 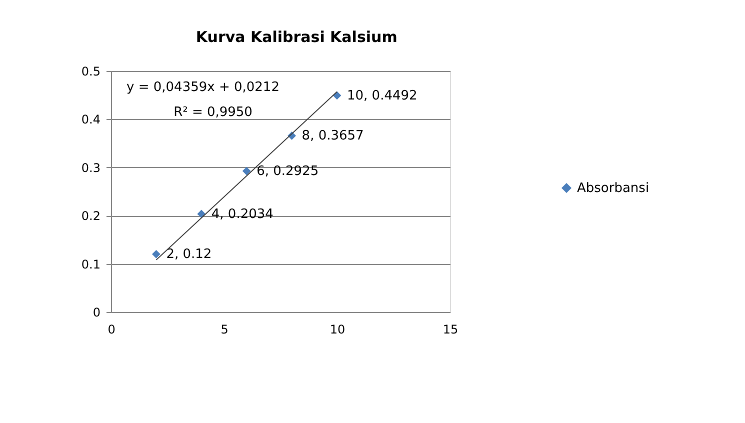 I want to click on legend-label: Absorbansi, so click(x=613, y=188).